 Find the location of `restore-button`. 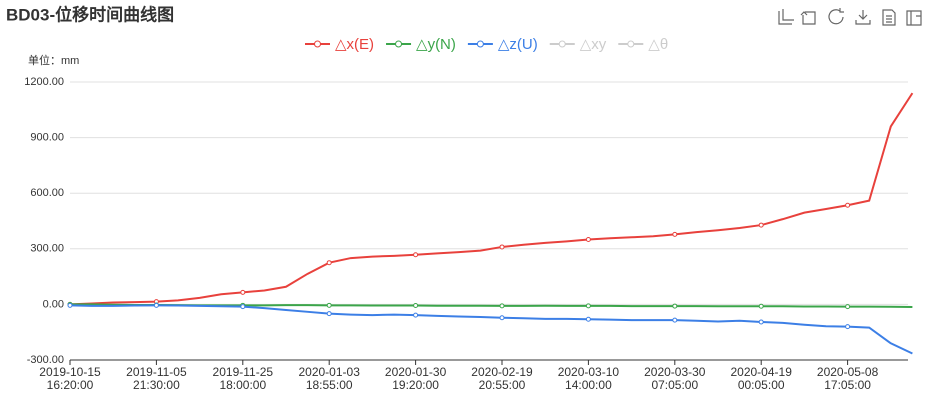

restore-button is located at coordinates (836, 16).